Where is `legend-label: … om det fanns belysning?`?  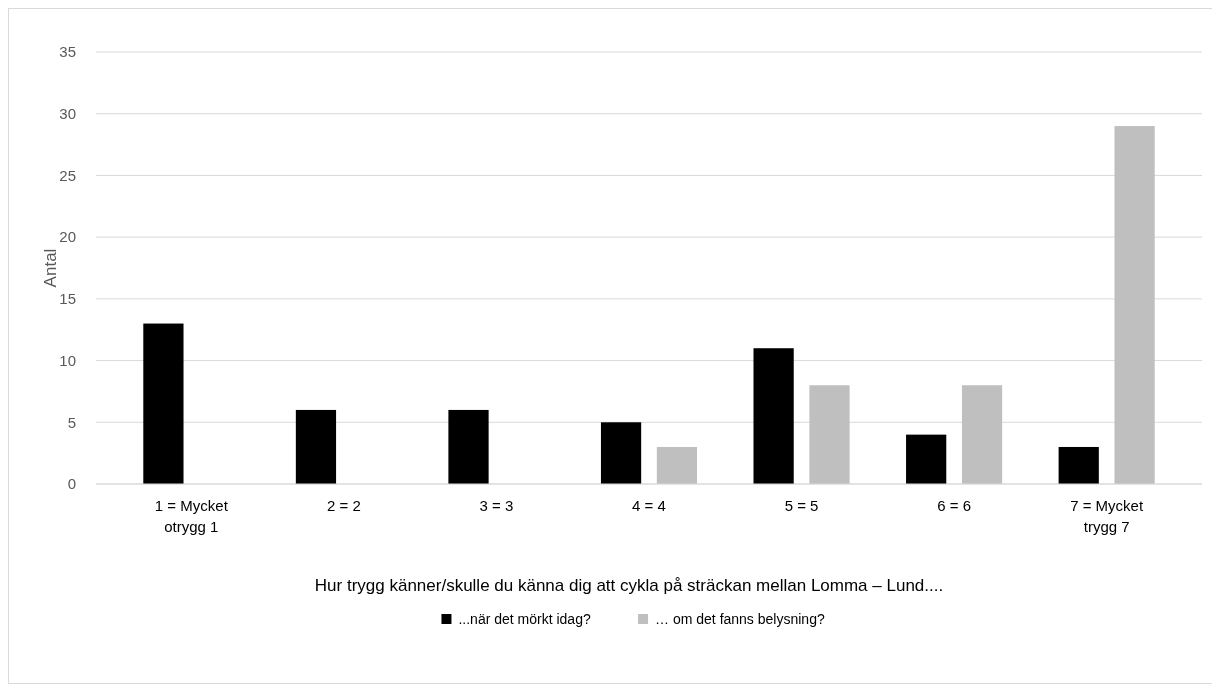 legend-label: … om det fanns belysning? is located at coordinates (740, 619).